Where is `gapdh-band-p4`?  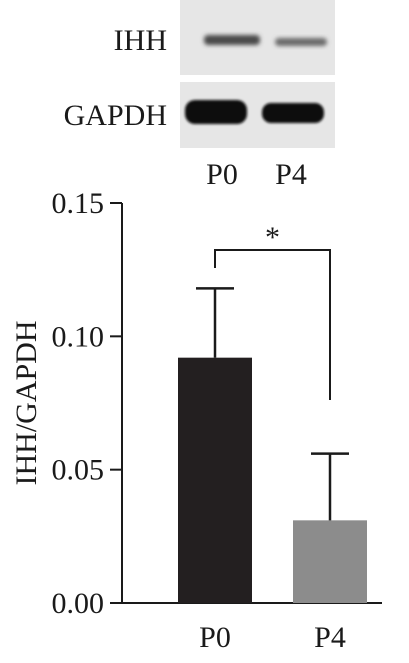
gapdh-band-p4 is located at coordinates (293, 113).